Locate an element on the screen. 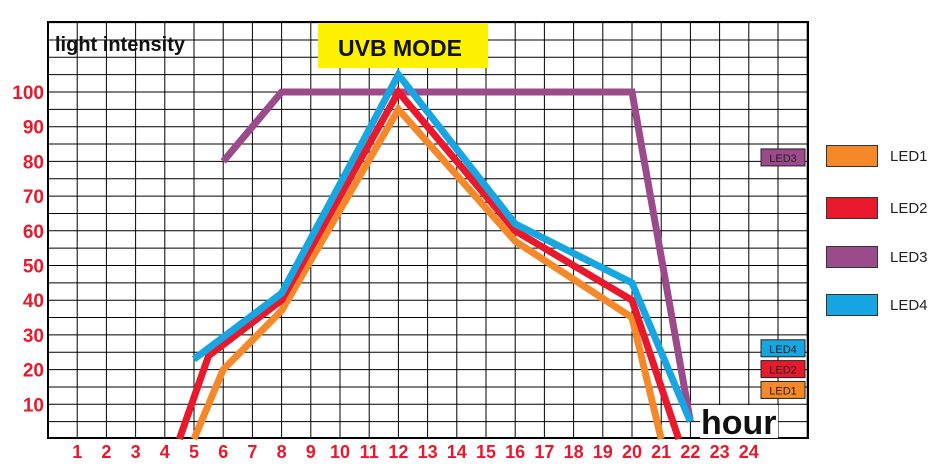 The image size is (947, 474). y-tick-label: 50 is located at coordinates (33, 267).